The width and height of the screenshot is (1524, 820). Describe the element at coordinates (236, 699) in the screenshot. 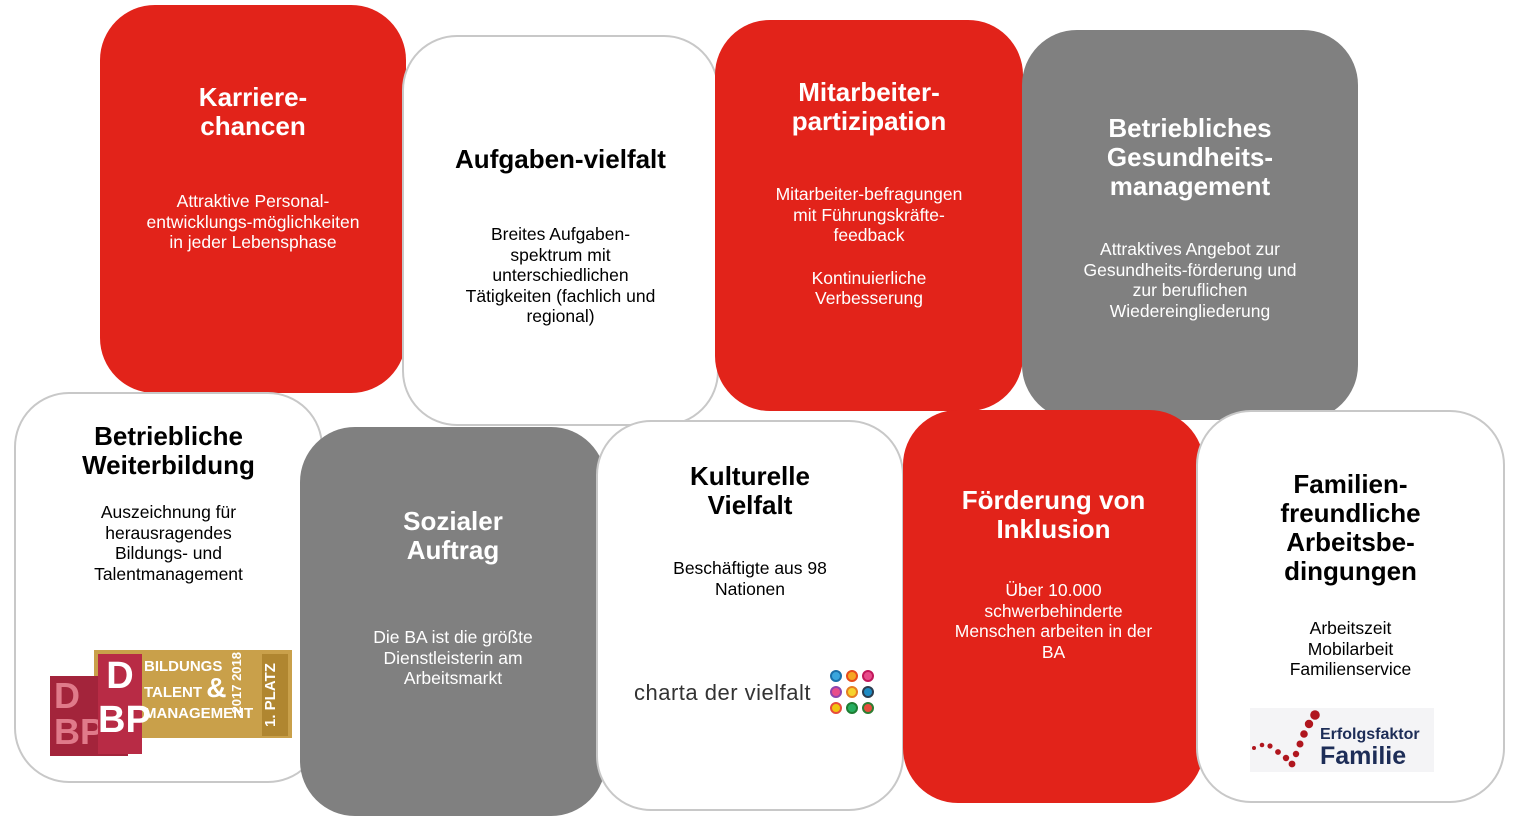

I see `logo-year: 2017` at that location.